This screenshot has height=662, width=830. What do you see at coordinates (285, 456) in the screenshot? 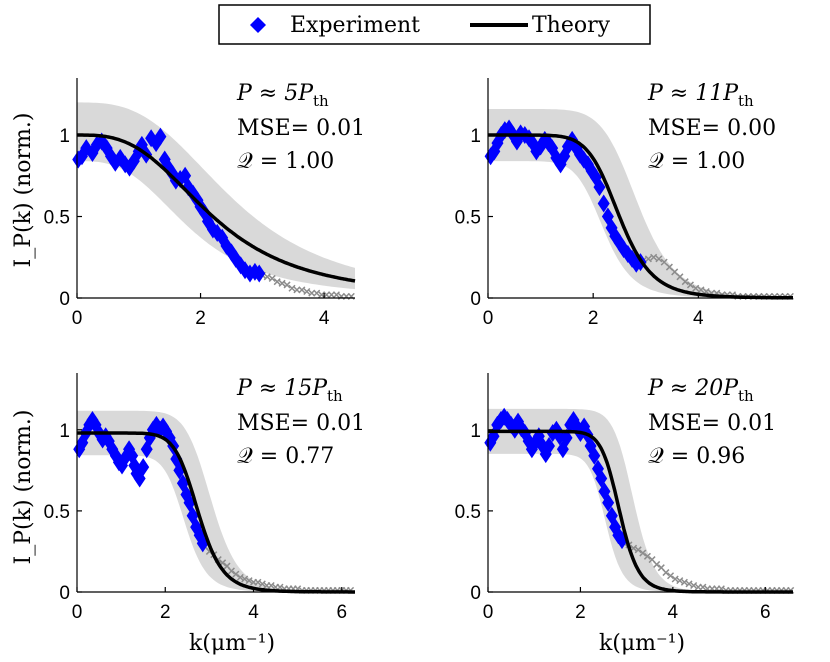
I see `annotation-q: 𝒬 = 0.77` at bounding box center [285, 456].